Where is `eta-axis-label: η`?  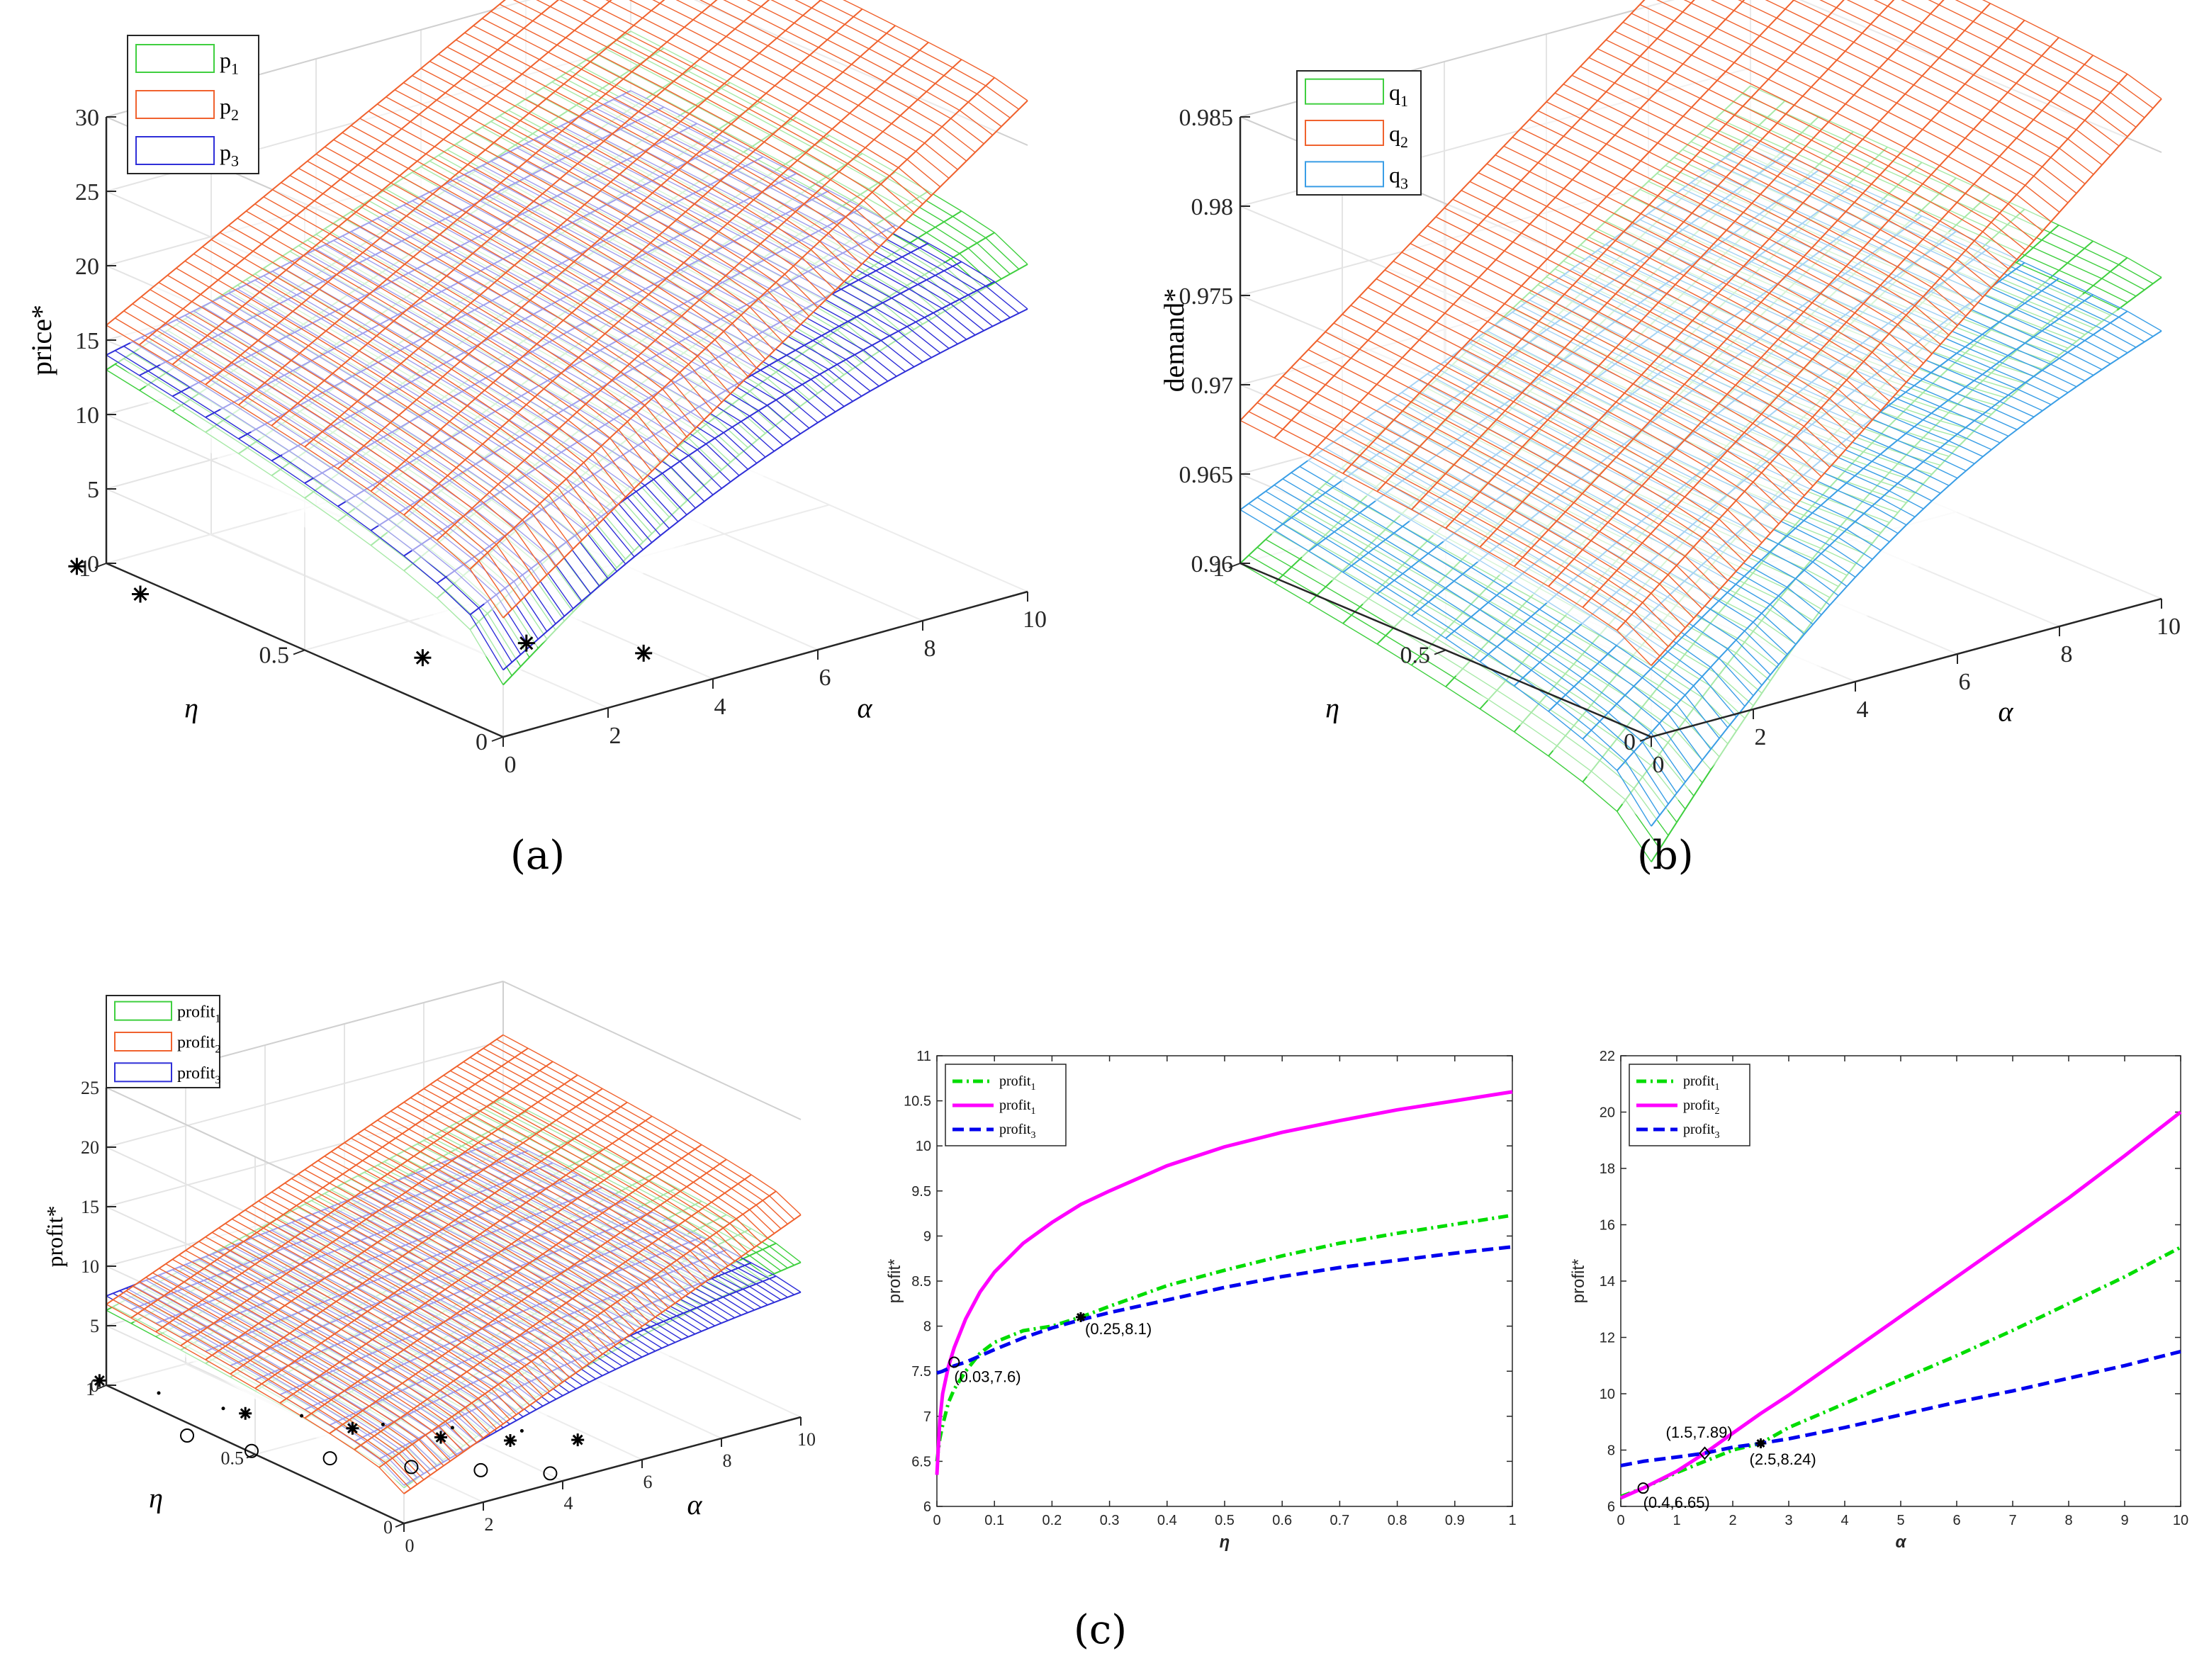 eta-axis-label: η is located at coordinates (156, 1498).